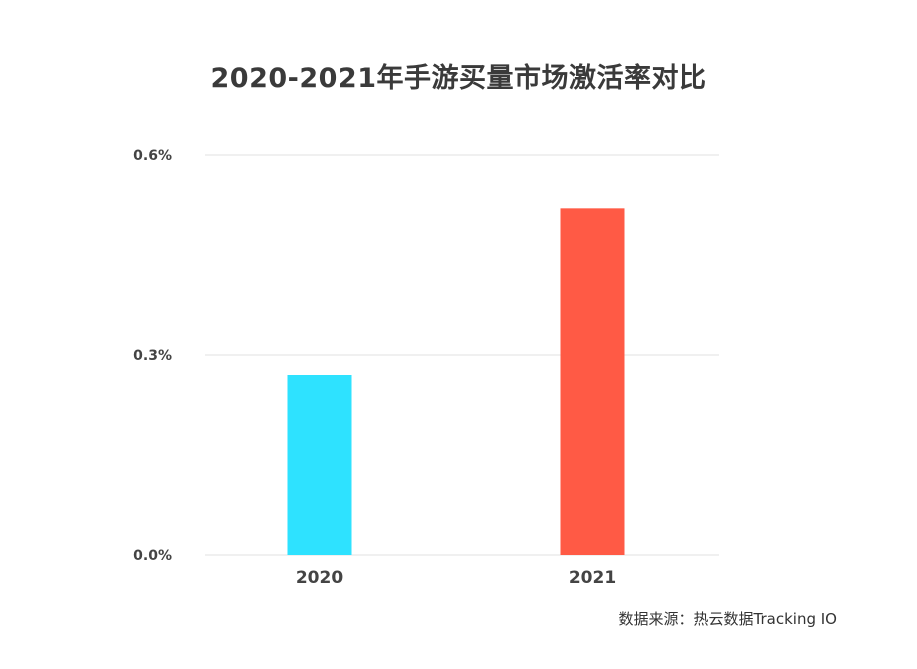  Describe the element at coordinates (592, 382) in the screenshot. I see `bar-2021` at that location.